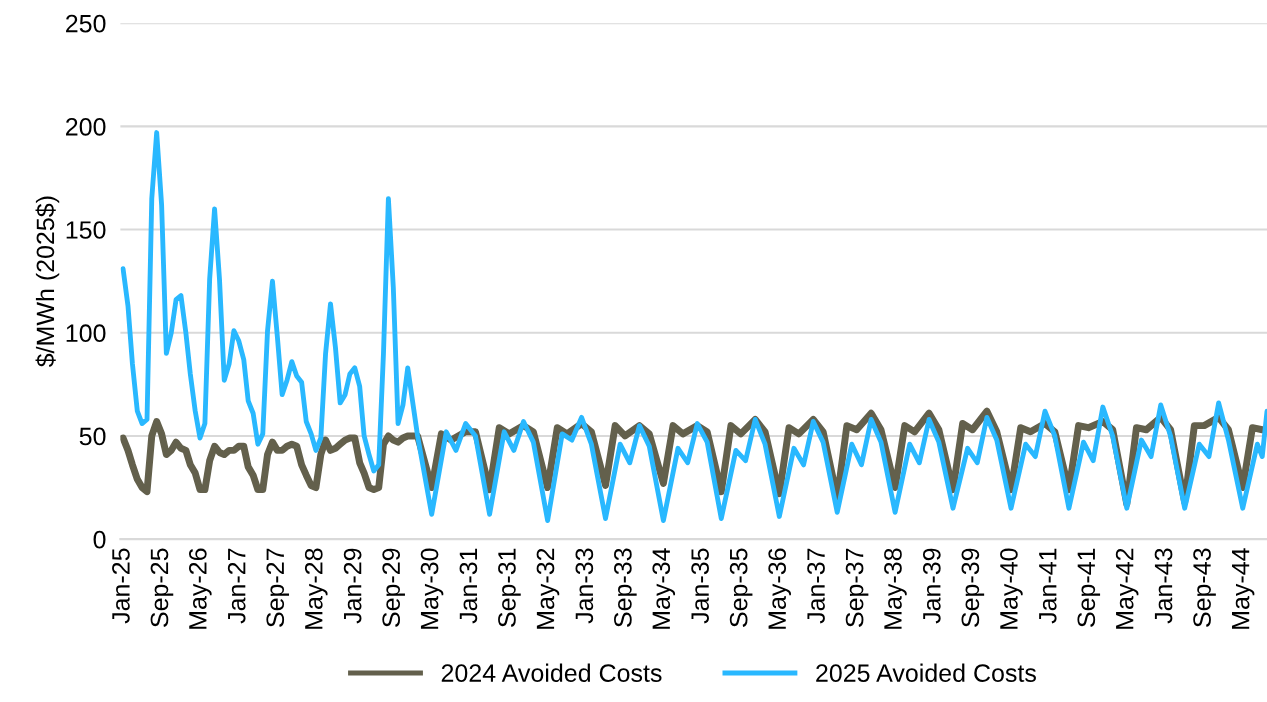 The image size is (1267, 702). Describe the element at coordinates (625, 587) in the screenshot. I see `x-tick-label: Sep-33` at that location.